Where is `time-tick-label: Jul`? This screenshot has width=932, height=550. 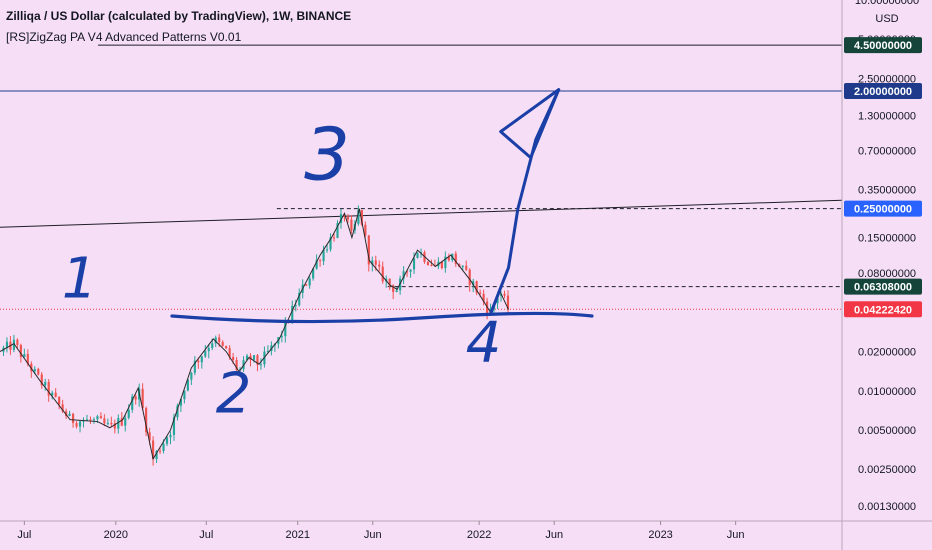 time-tick-label: Jul is located at coordinates (24, 535).